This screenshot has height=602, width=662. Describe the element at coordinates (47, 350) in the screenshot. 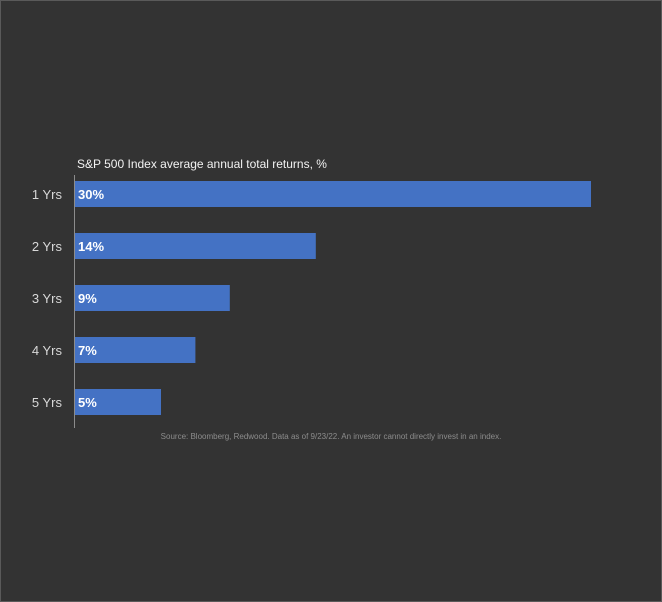

I see `category-tick-label: 4 Yrs` at that location.